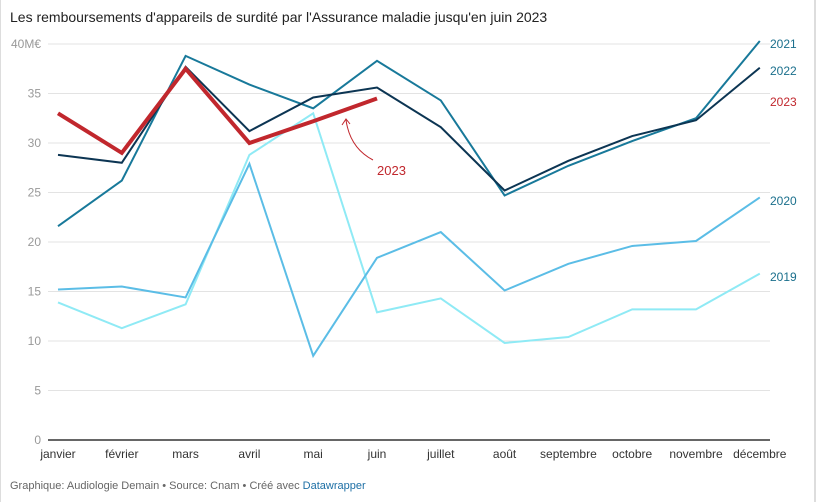  What do you see at coordinates (35, 94) in the screenshot?
I see `y-tick-label: 35` at bounding box center [35, 94].